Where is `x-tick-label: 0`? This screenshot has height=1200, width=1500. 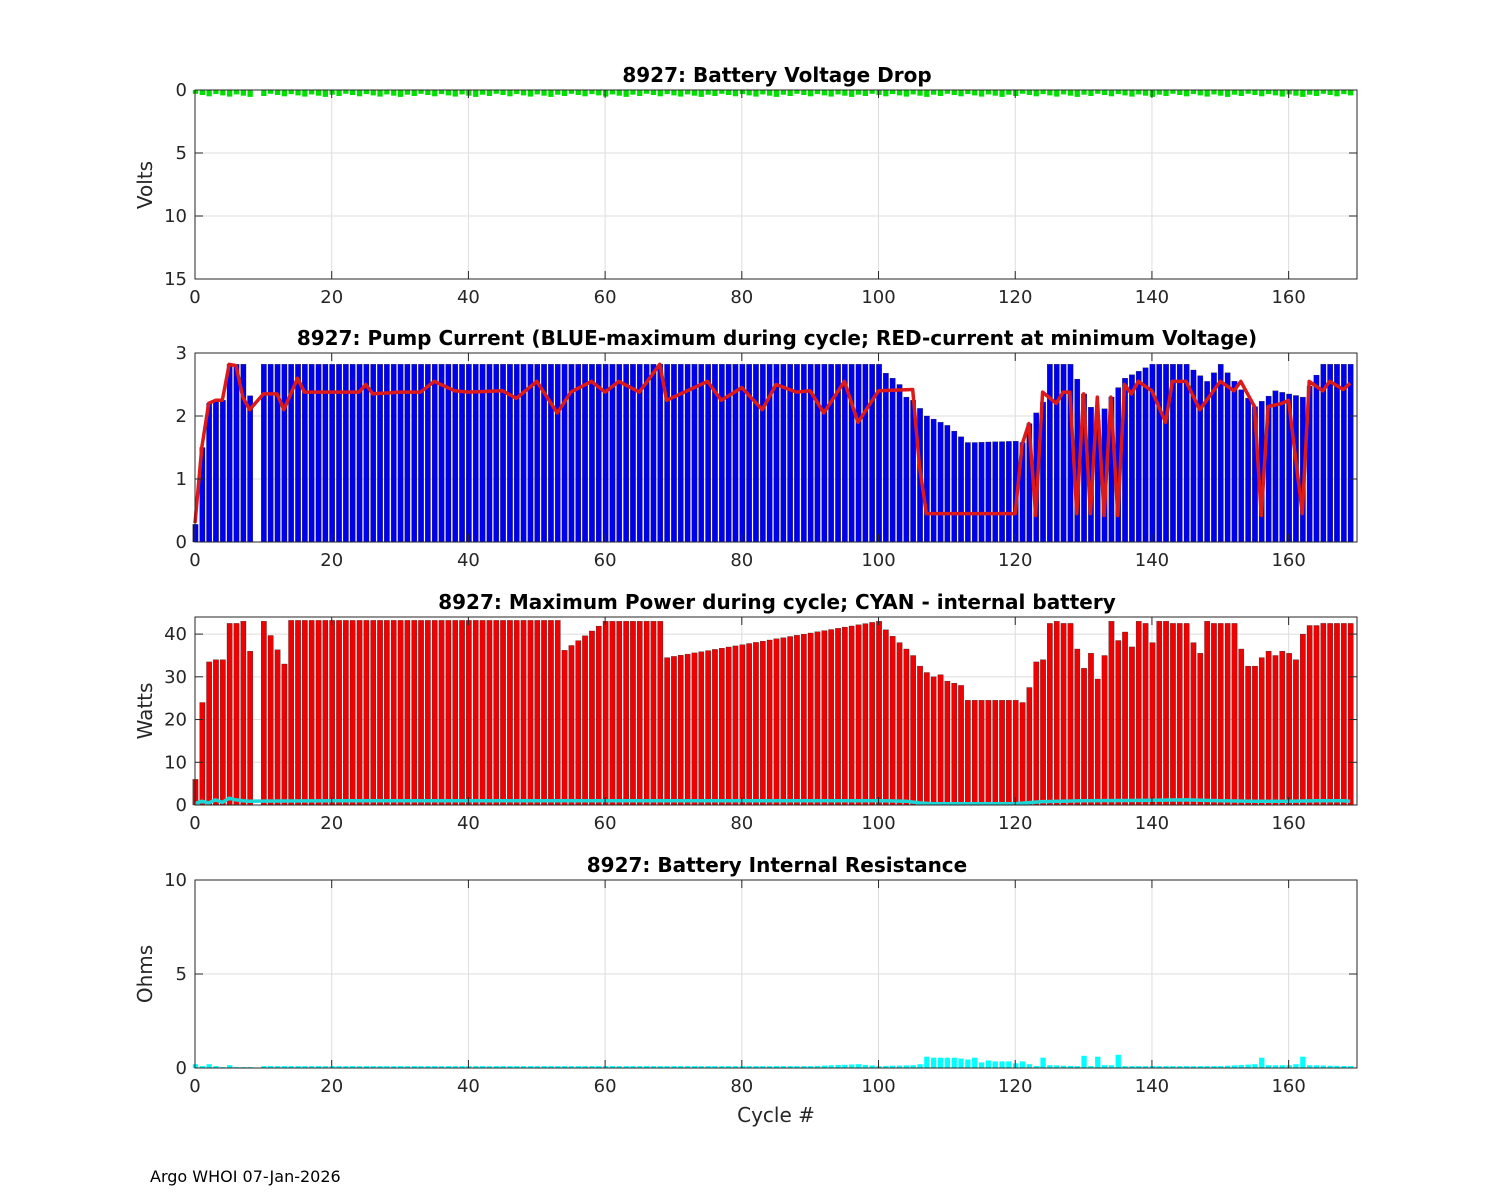 x-tick-label: 0 is located at coordinates (194, 297).